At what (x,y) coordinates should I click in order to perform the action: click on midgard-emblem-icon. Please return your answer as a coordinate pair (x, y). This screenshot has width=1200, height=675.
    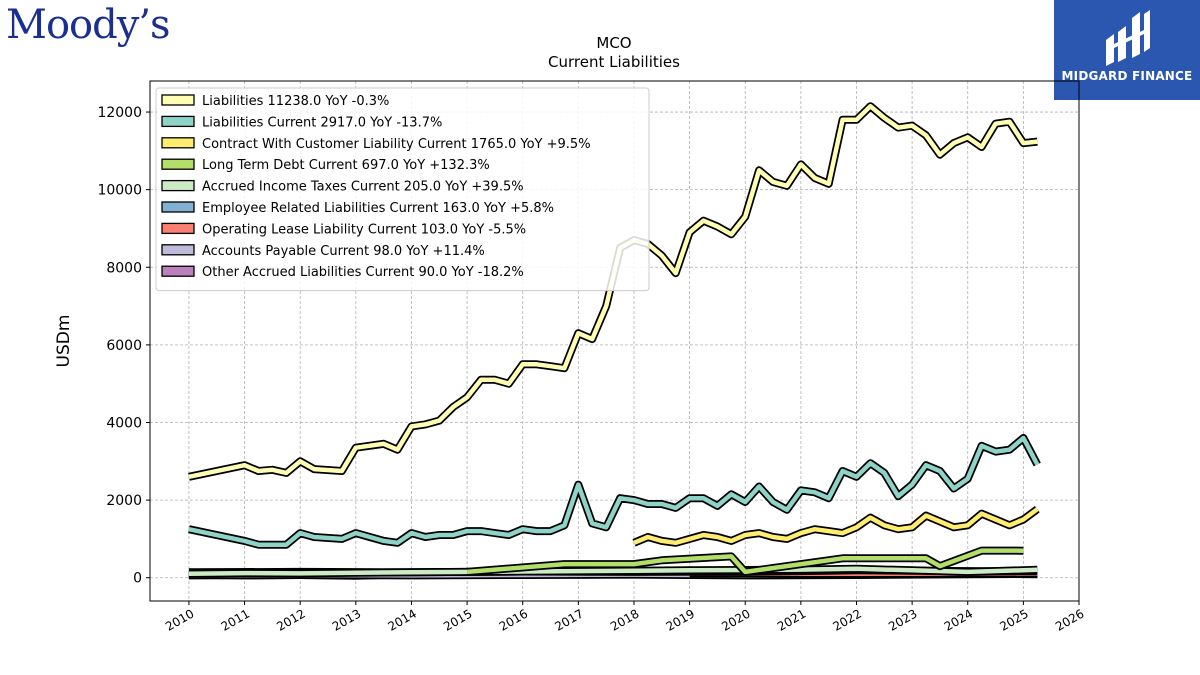
    Looking at the image, I should click on (1128, 38).